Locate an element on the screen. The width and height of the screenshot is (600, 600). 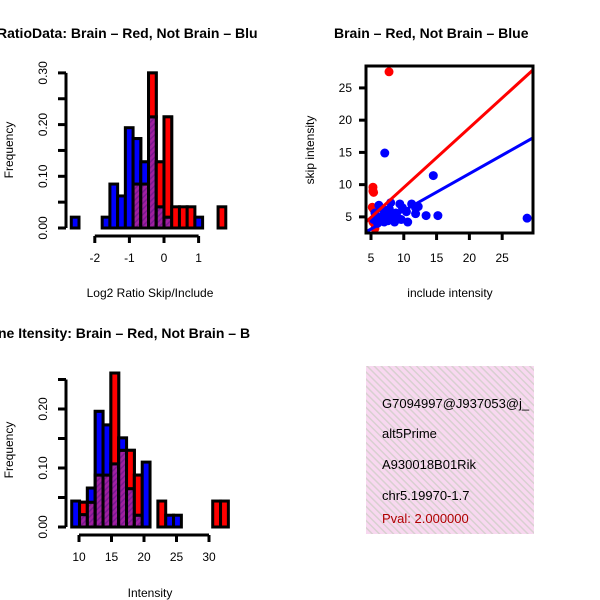
intensity-histogram-axes: 0.00 0.10 0.20 10 15 20 25 30 is located at coordinates (126, 471).